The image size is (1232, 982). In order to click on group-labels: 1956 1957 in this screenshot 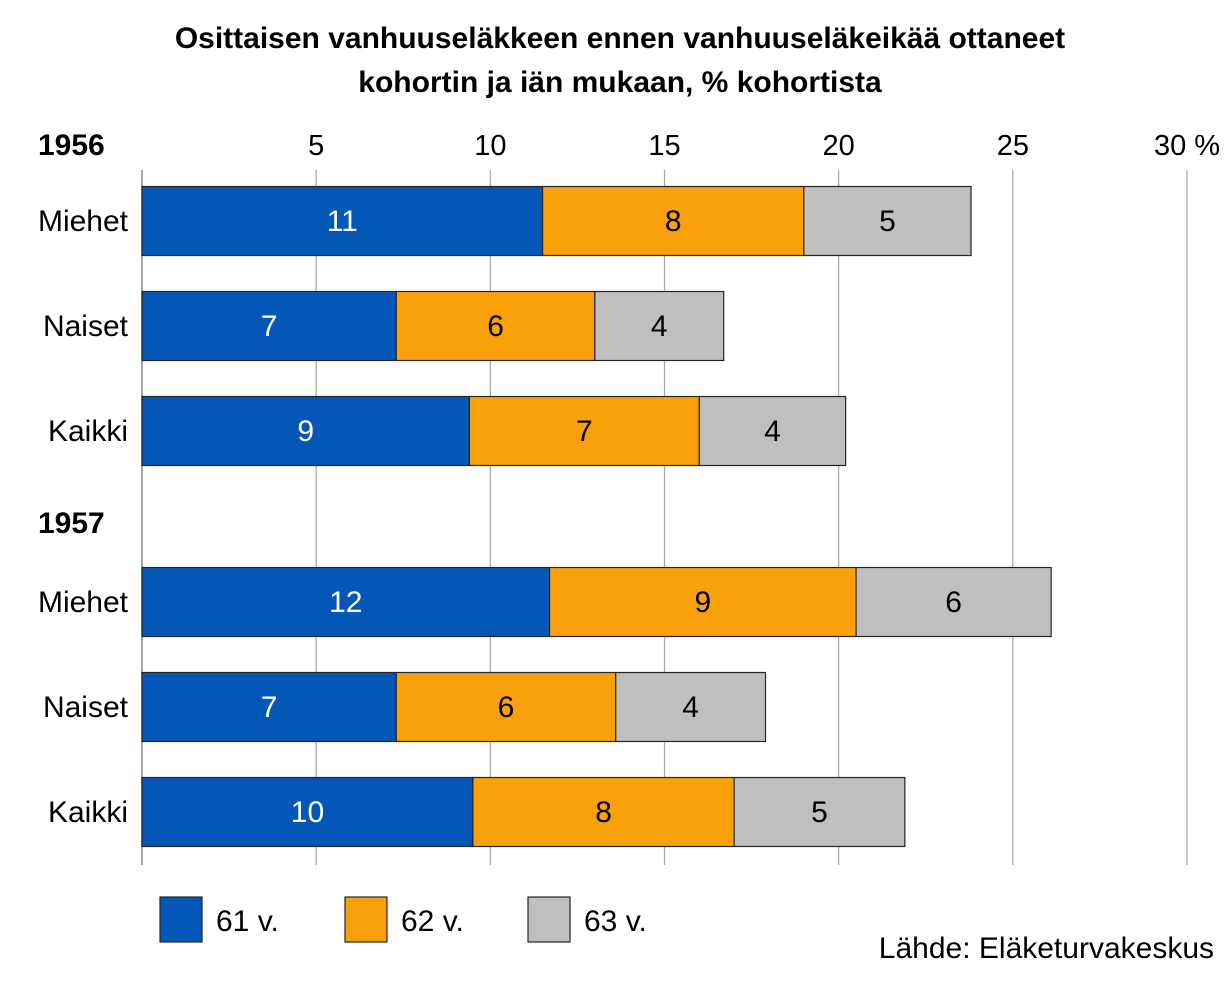, I will do `click(71, 334)`.